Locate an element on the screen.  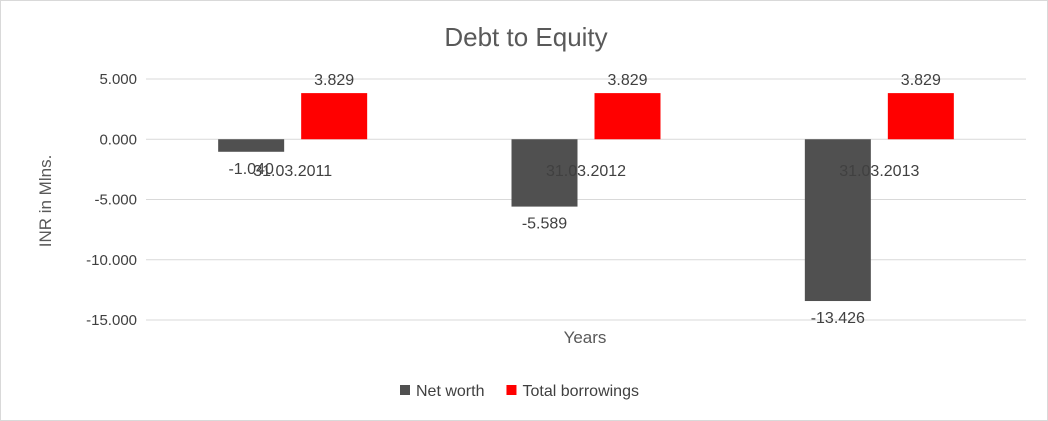
category-label: 31.03.2011 is located at coordinates (292, 171).